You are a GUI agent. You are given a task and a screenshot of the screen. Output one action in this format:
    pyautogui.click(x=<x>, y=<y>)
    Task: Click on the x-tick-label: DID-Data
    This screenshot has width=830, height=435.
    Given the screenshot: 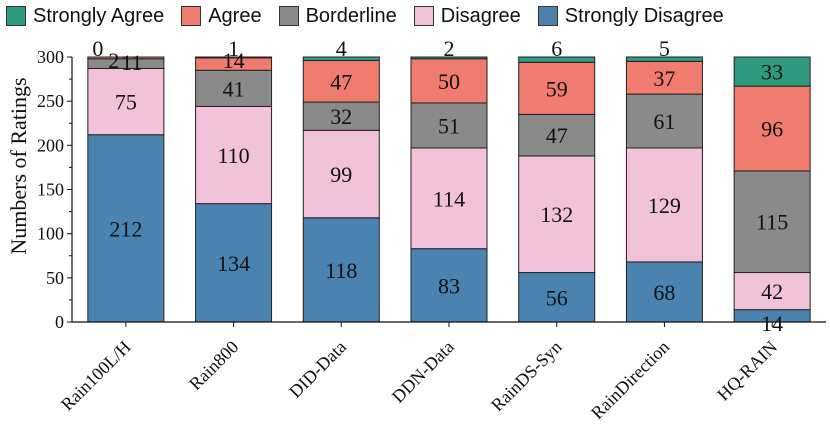 What is the action you would take?
    pyautogui.click(x=317, y=369)
    